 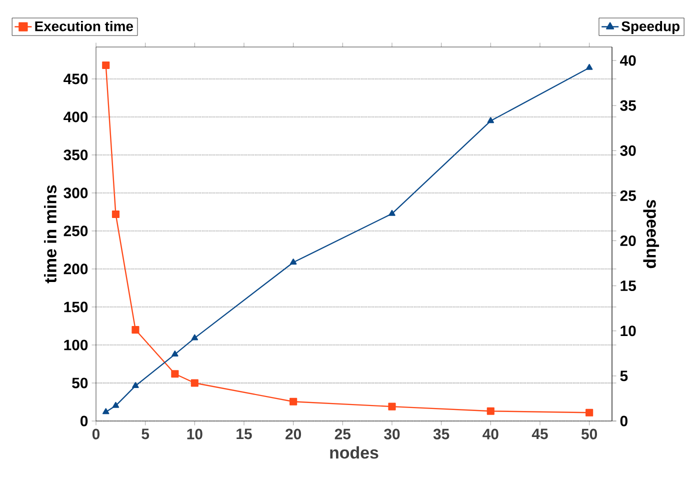 I want to click on x-tick-label: 20, so click(x=294, y=434).